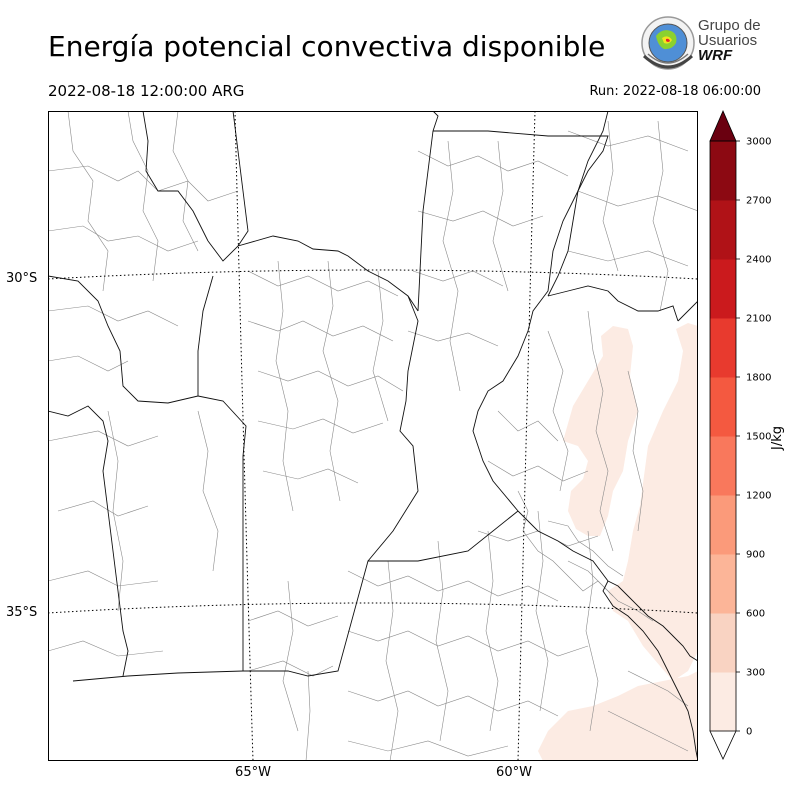 This screenshot has height=800, width=800. I want to click on lat-label-35s: 35°S, so click(22, 612).